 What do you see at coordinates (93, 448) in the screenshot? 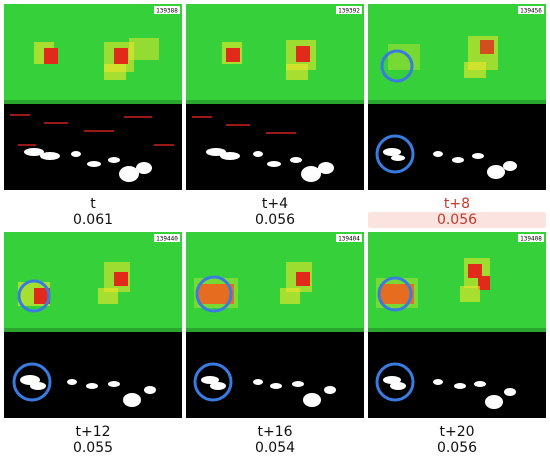
I see `frame-value: 0.055` at bounding box center [93, 448].